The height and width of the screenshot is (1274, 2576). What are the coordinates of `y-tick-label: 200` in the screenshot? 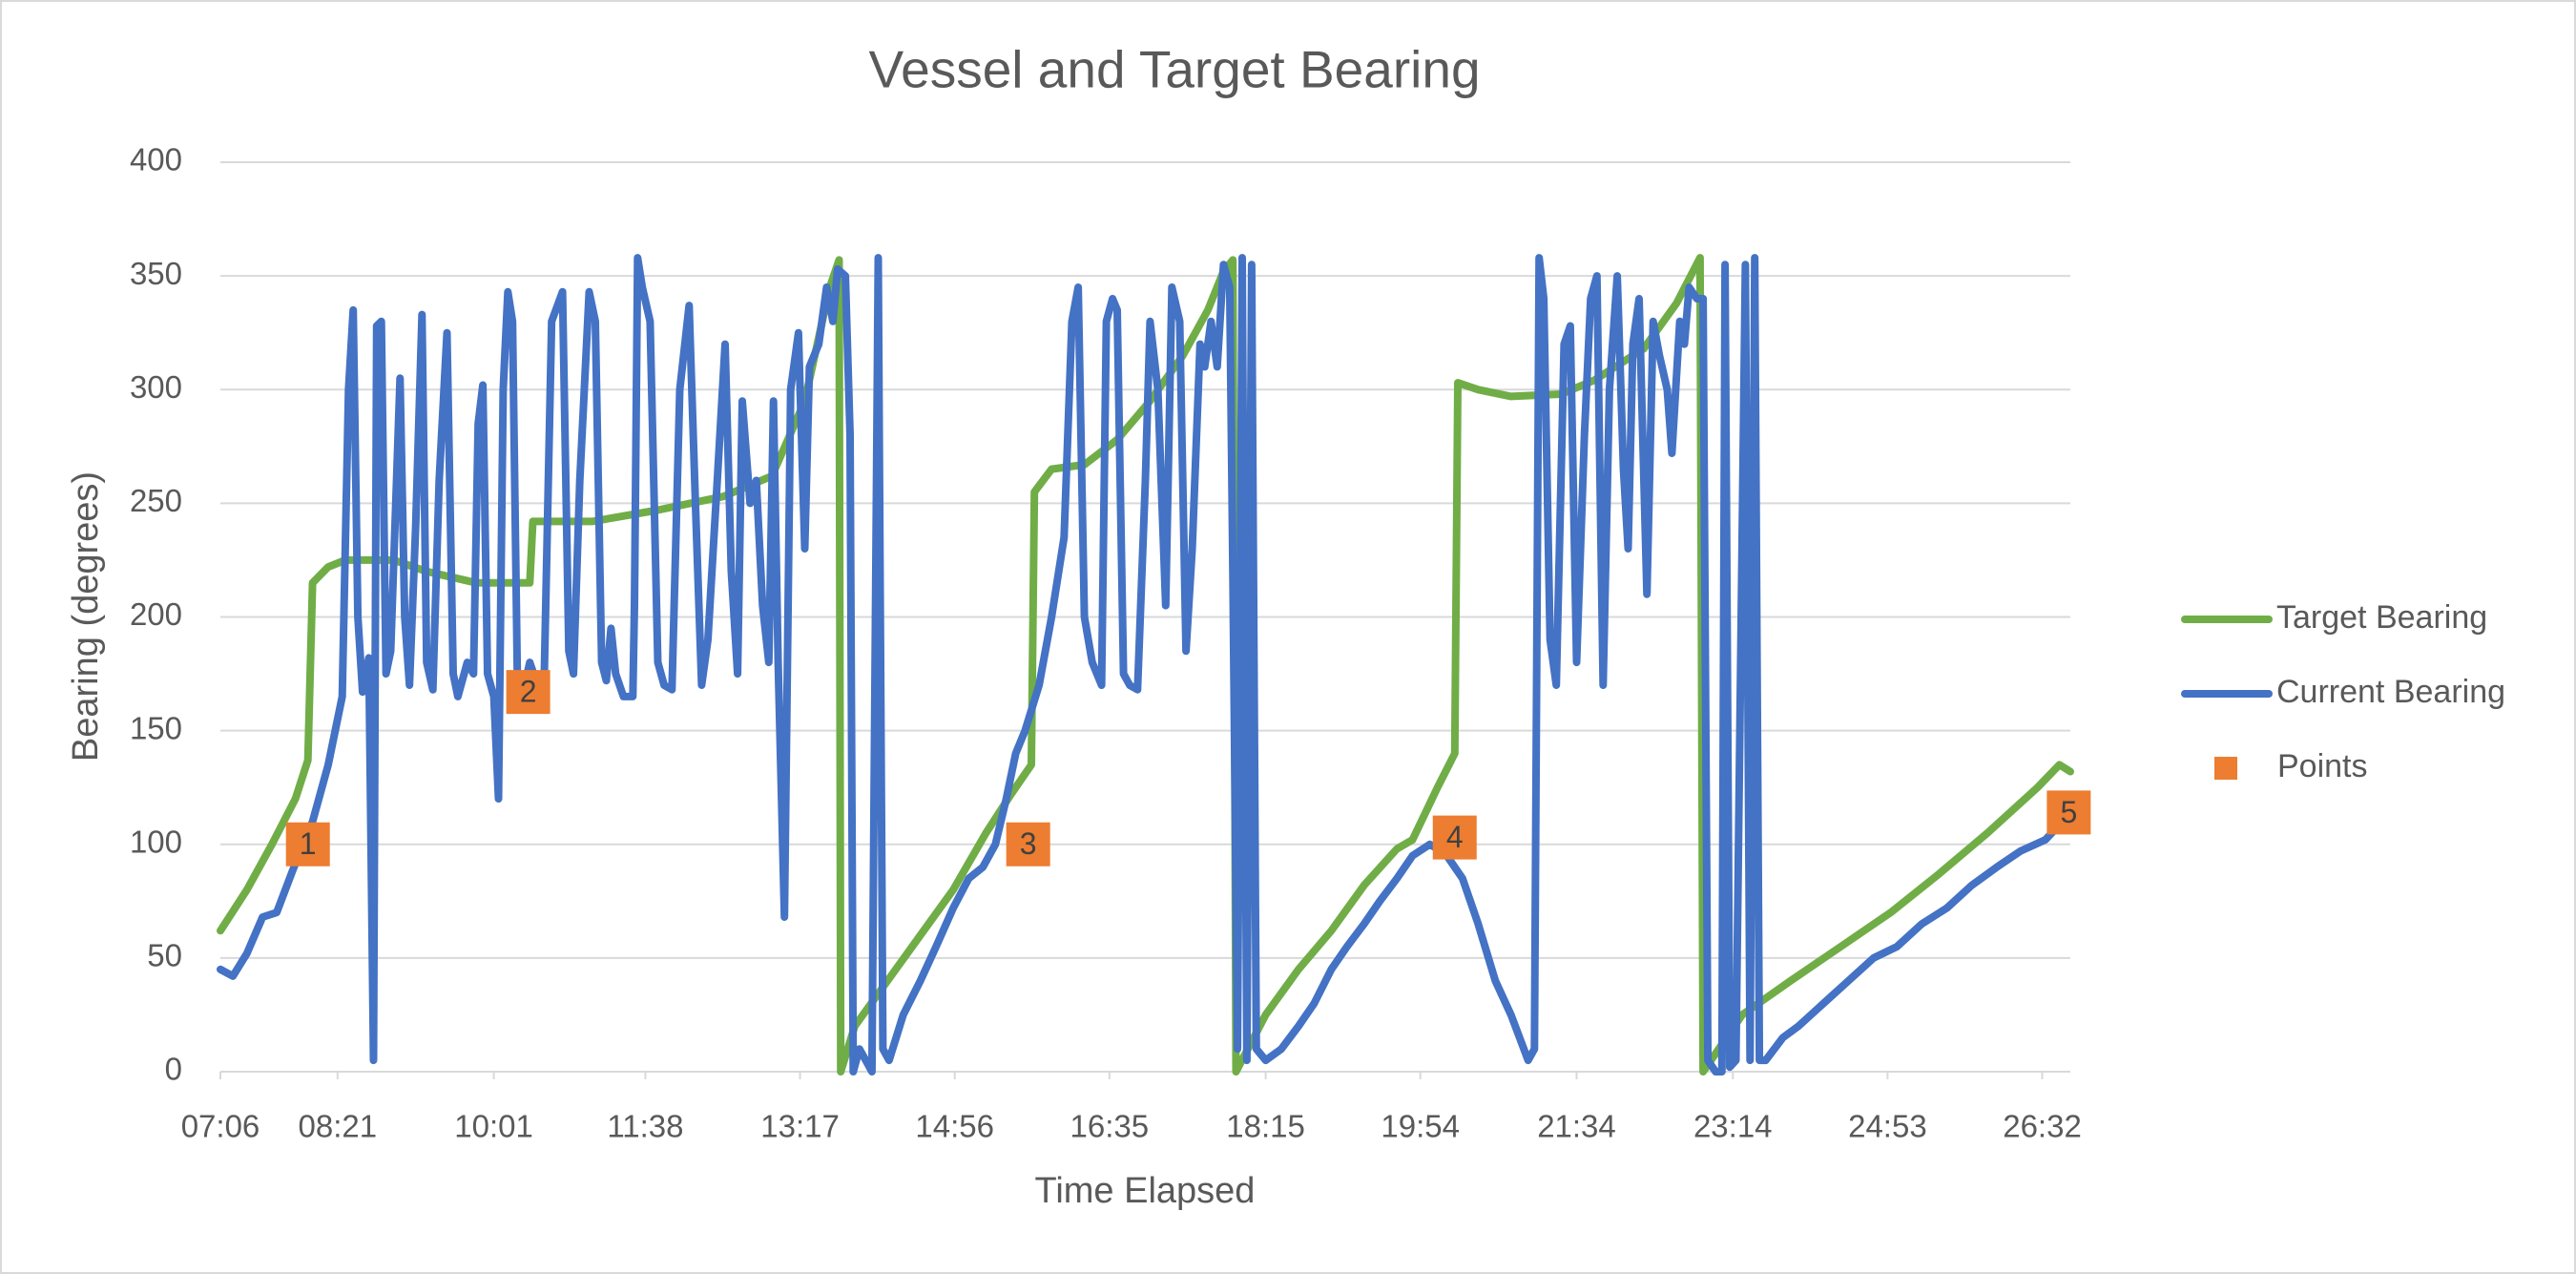 It's located at (156, 614).